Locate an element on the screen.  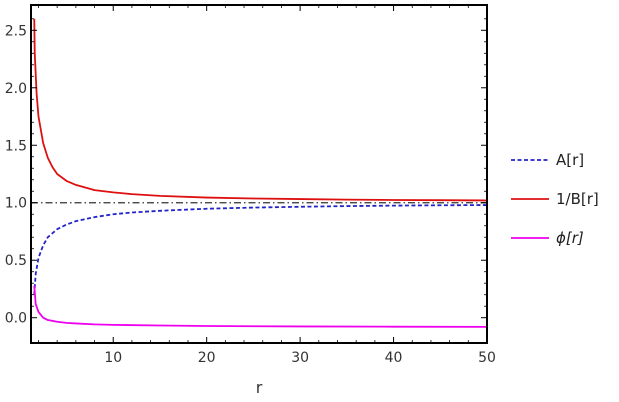
x-tick-label: 10 is located at coordinates (113, 358).